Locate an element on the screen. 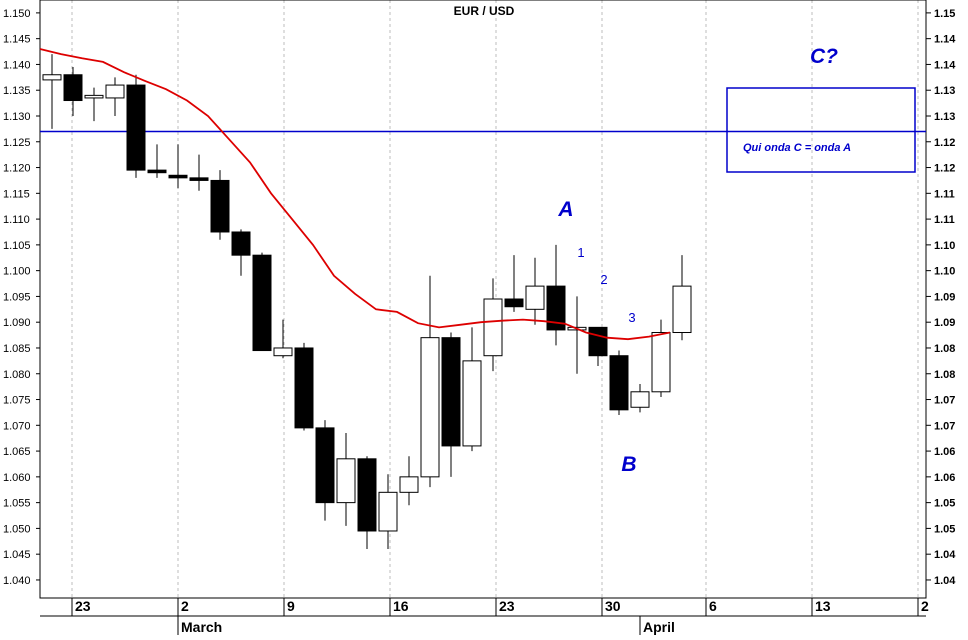 The image size is (968, 640). wave-b-label: B is located at coordinates (628, 464).